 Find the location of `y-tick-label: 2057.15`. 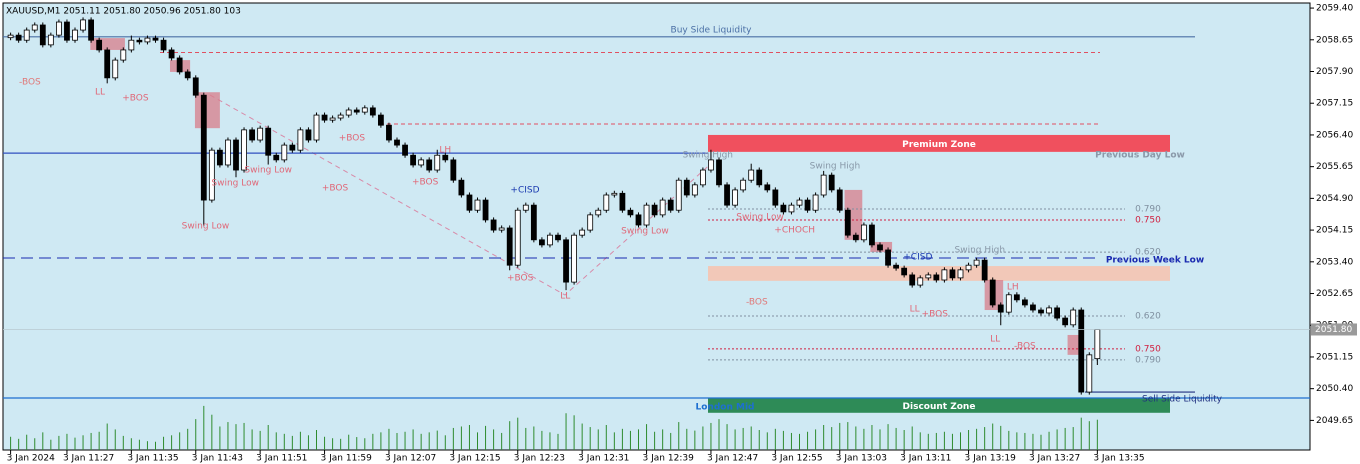

y-tick-label: 2057.15 is located at coordinates (1334, 104).